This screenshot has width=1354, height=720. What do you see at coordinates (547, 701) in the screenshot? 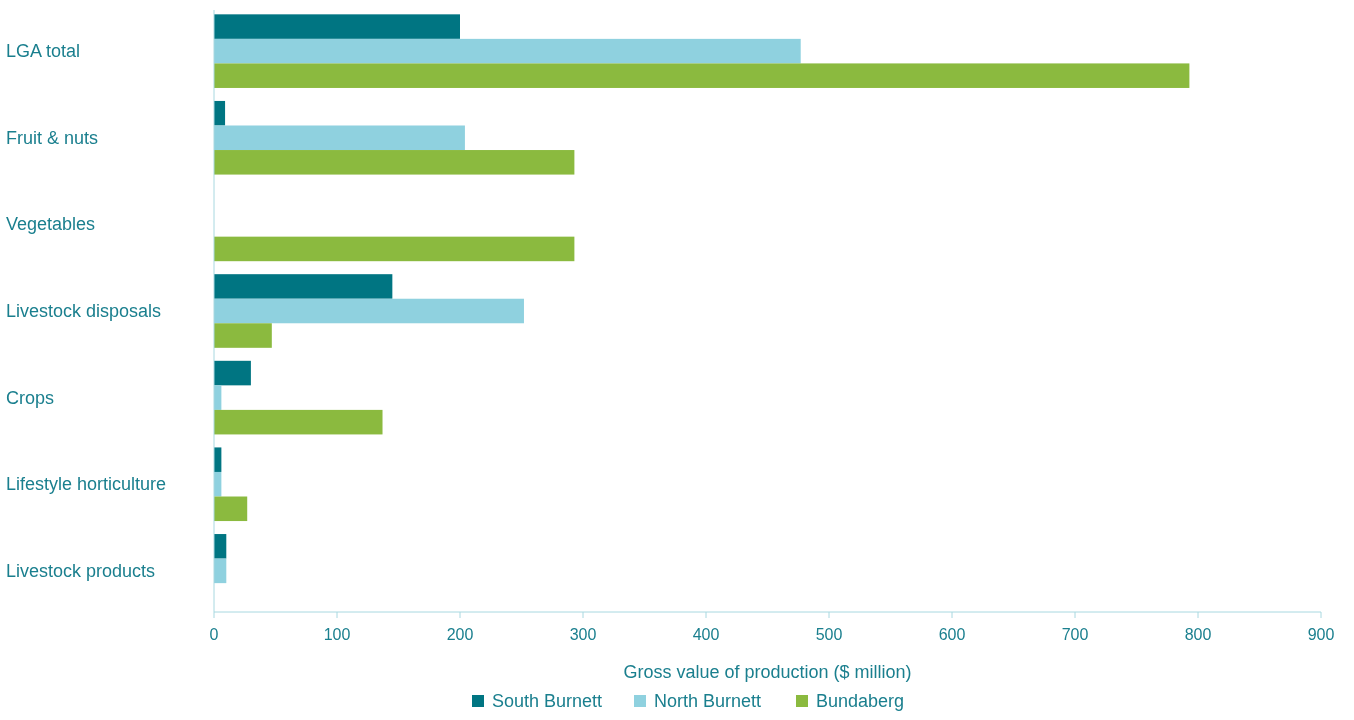
I see `legend-label: South Burnett` at bounding box center [547, 701].